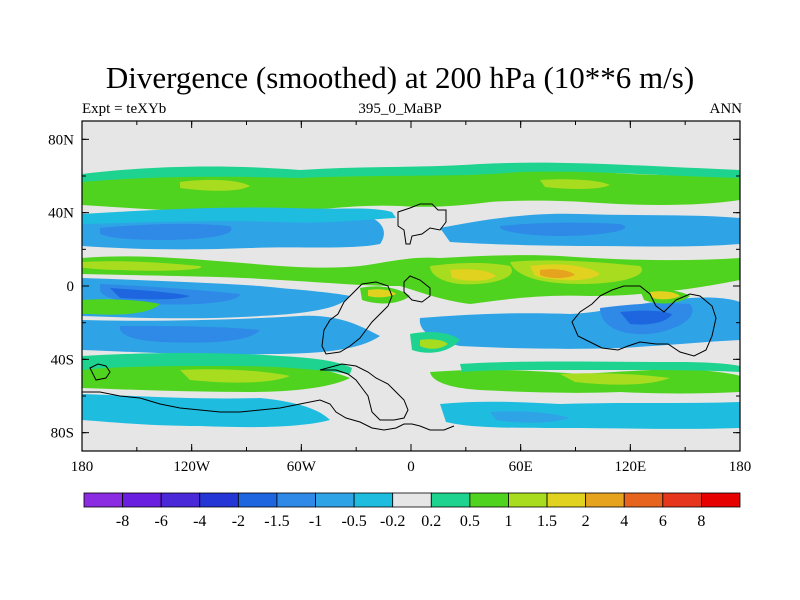 The image size is (800, 600). What do you see at coordinates (302, 467) in the screenshot?
I see `x-tick-label: 60W` at bounding box center [302, 467].